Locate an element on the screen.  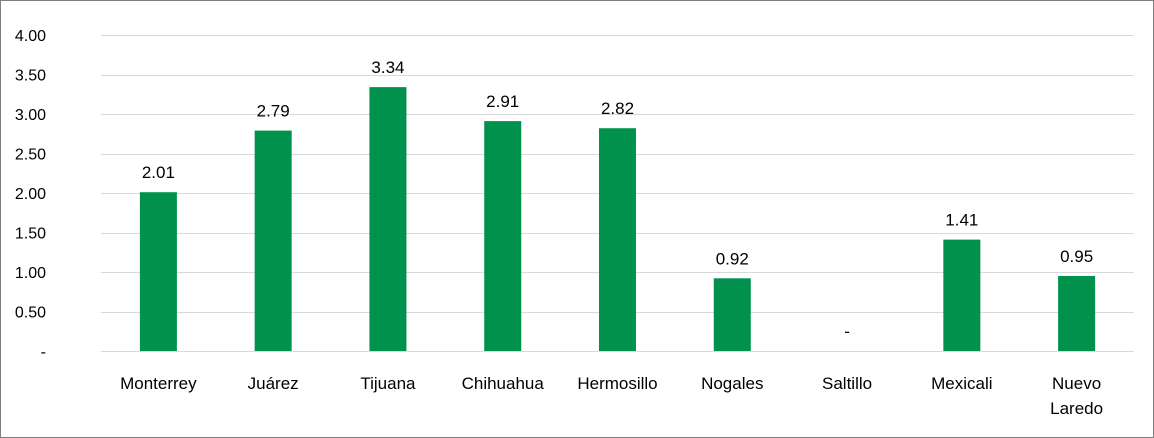
y-axis-tick-labels: - 0.50 1.00 1.50 2.00 2.50 3.00 3.50 4.00 is located at coordinates (30, 194).